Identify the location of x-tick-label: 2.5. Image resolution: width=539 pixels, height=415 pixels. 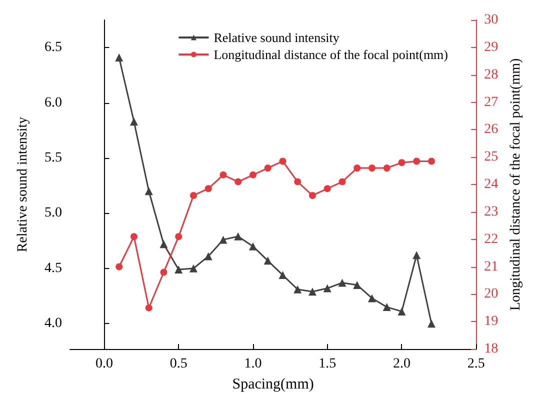
(476, 364).